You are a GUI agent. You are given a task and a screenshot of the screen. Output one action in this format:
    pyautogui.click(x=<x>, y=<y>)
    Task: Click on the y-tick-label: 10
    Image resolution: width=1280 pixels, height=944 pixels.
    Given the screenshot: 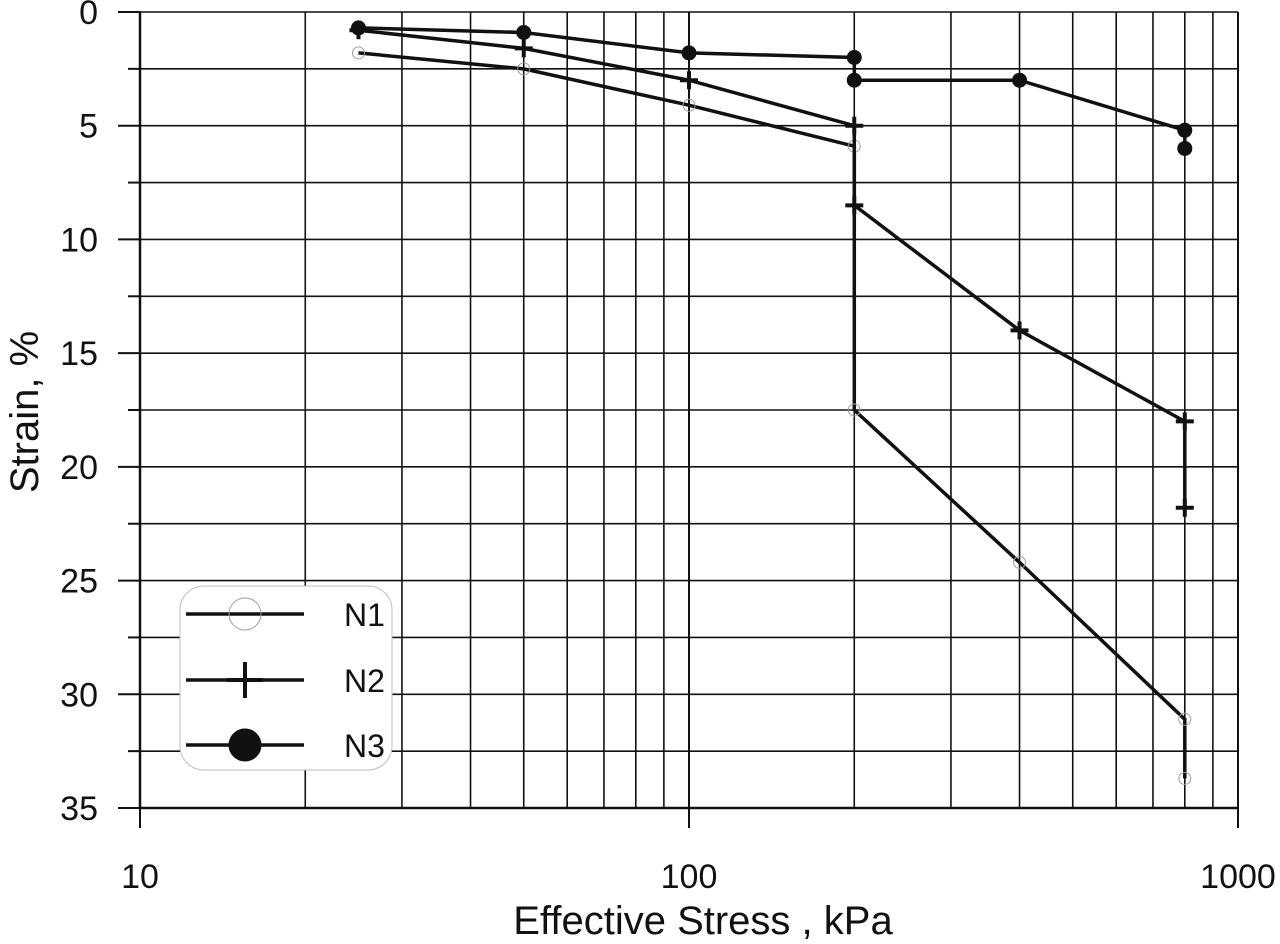 What is the action you would take?
    pyautogui.click(x=79, y=240)
    